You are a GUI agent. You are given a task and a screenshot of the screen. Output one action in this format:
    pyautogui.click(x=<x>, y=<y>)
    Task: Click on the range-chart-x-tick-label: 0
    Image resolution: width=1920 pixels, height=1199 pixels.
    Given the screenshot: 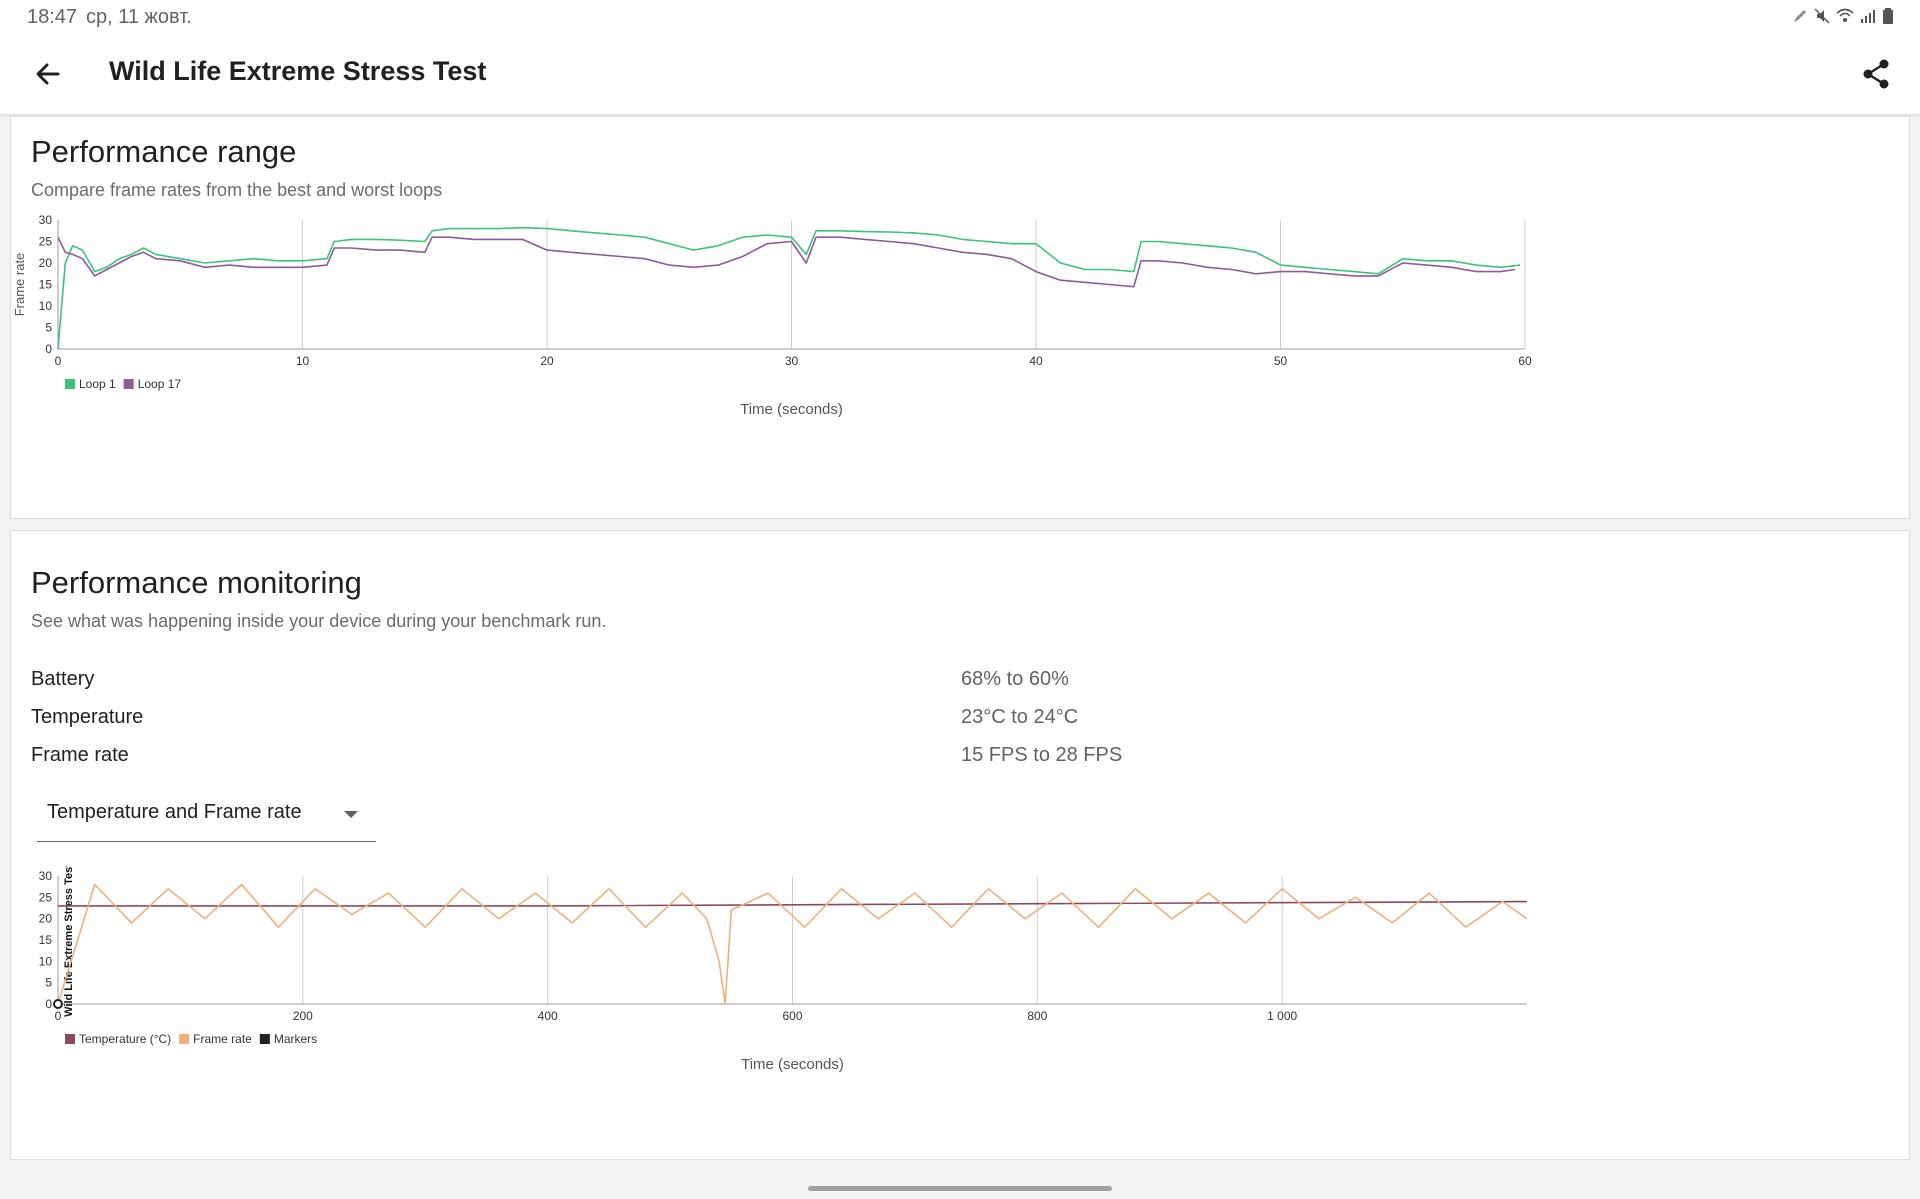 What is the action you would take?
    pyautogui.click(x=58, y=361)
    